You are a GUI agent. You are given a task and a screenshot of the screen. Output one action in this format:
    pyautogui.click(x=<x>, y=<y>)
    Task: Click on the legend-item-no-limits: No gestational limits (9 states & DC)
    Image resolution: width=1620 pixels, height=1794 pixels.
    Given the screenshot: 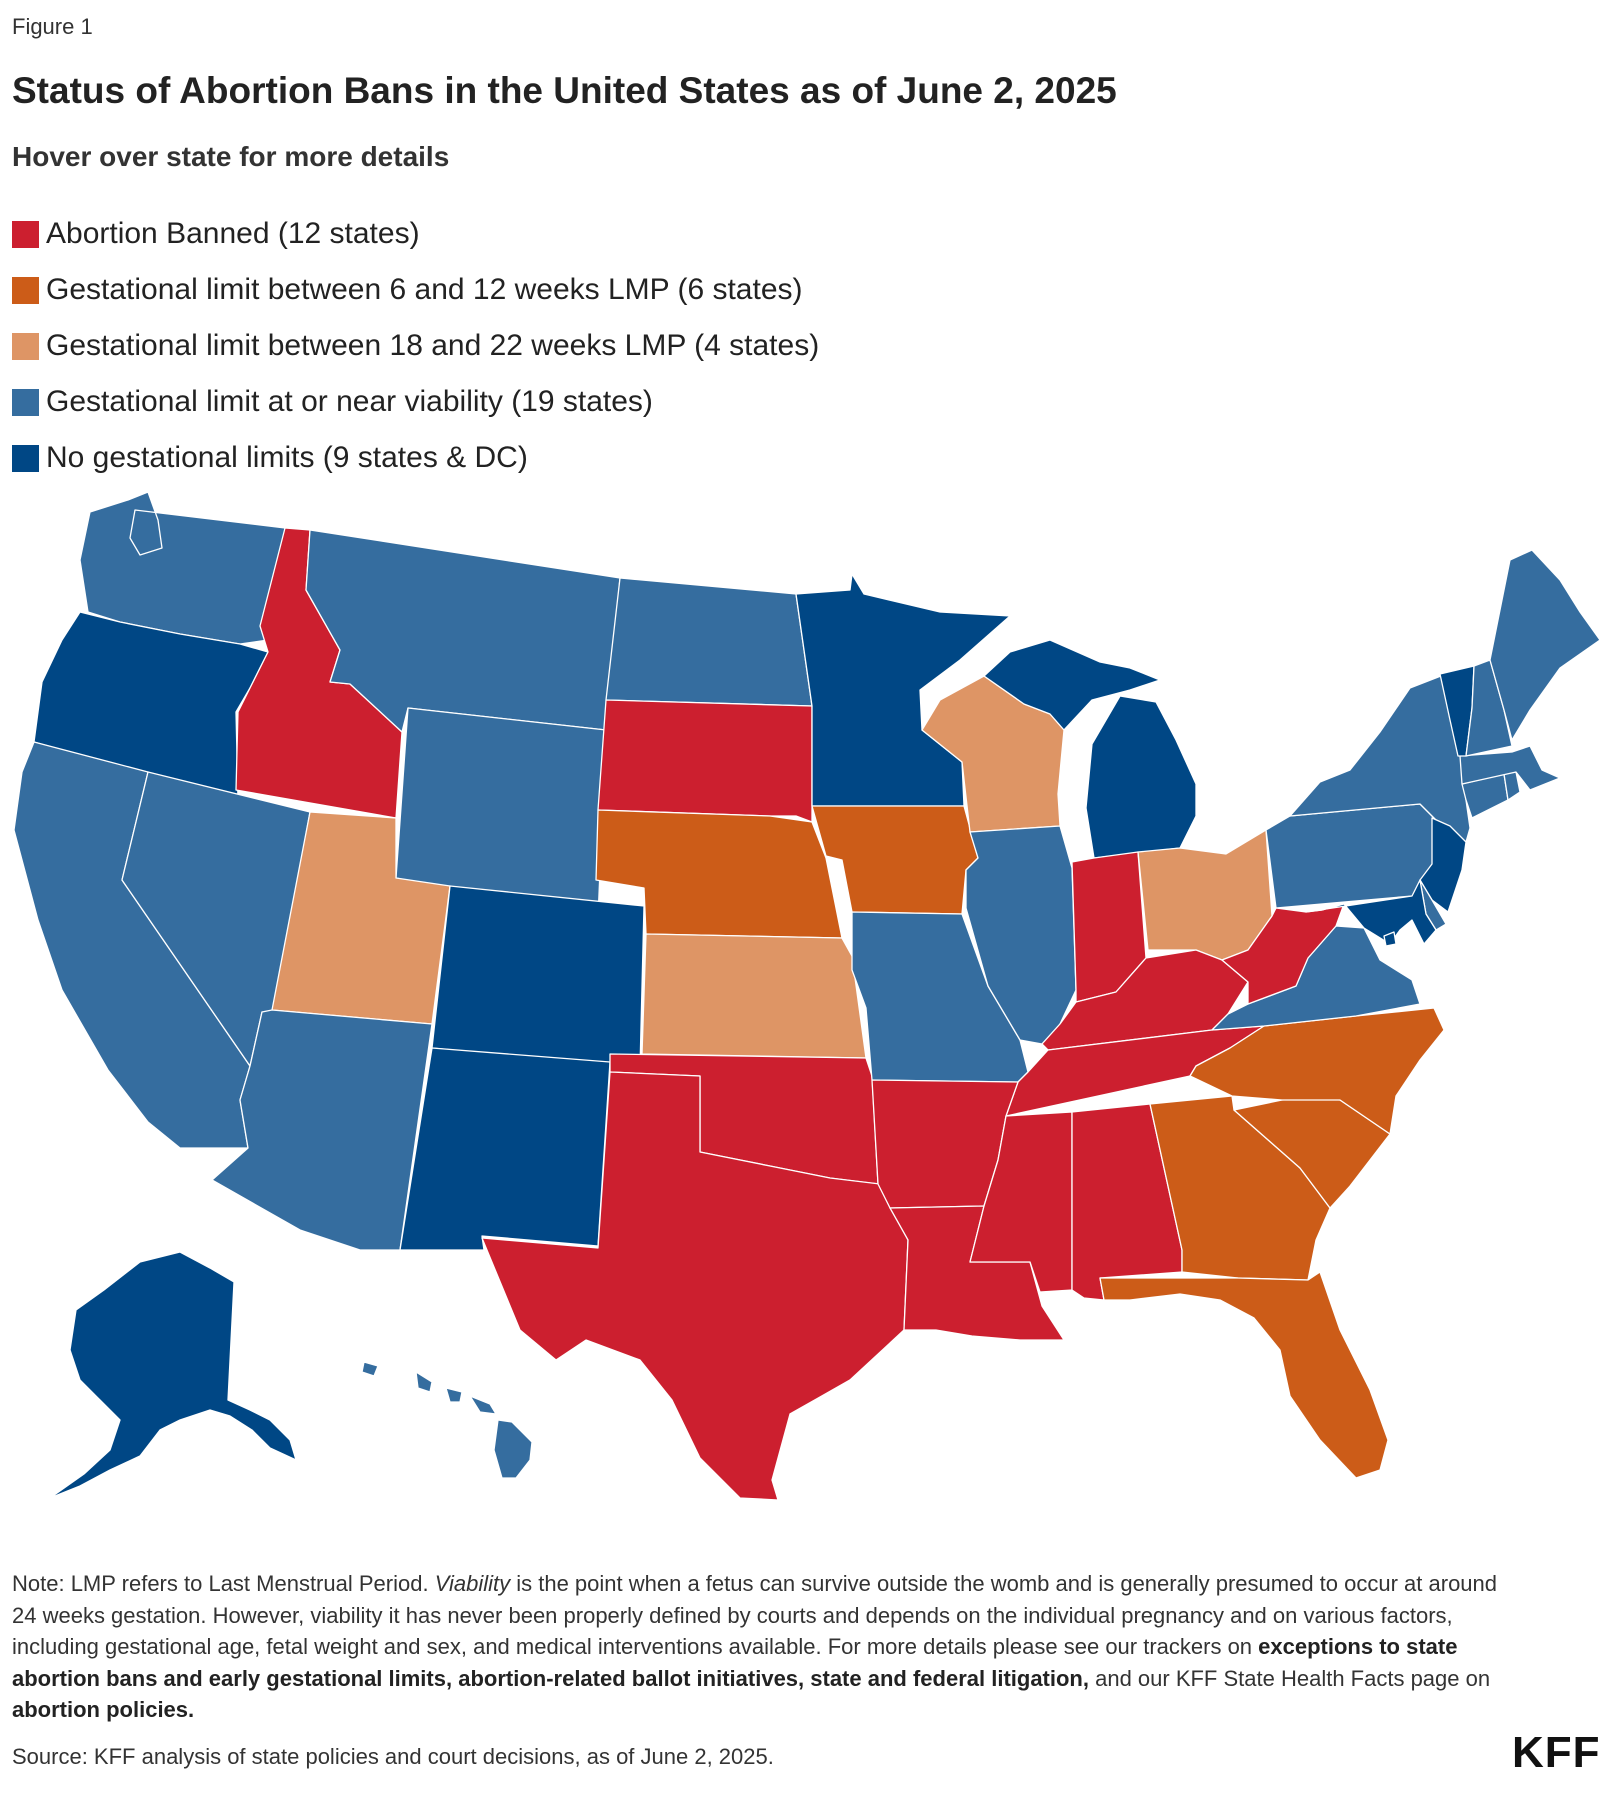 What is the action you would take?
    pyautogui.click(x=415, y=458)
    